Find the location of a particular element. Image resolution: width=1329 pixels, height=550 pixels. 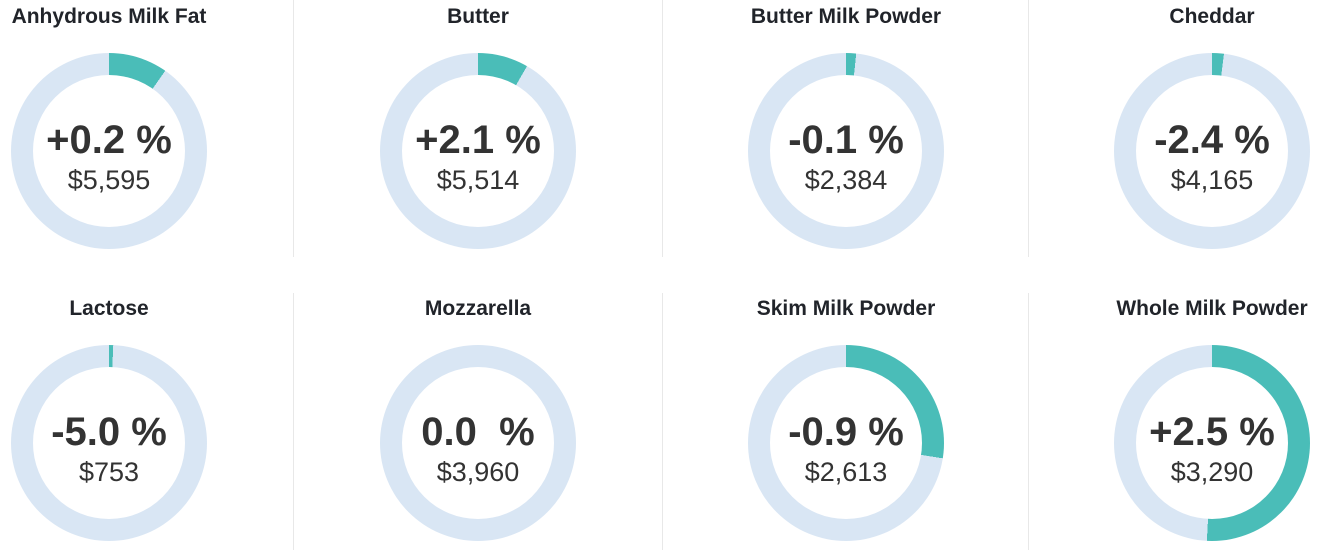

donut-chart: 0.0 % $3,960 is located at coordinates (478, 443).